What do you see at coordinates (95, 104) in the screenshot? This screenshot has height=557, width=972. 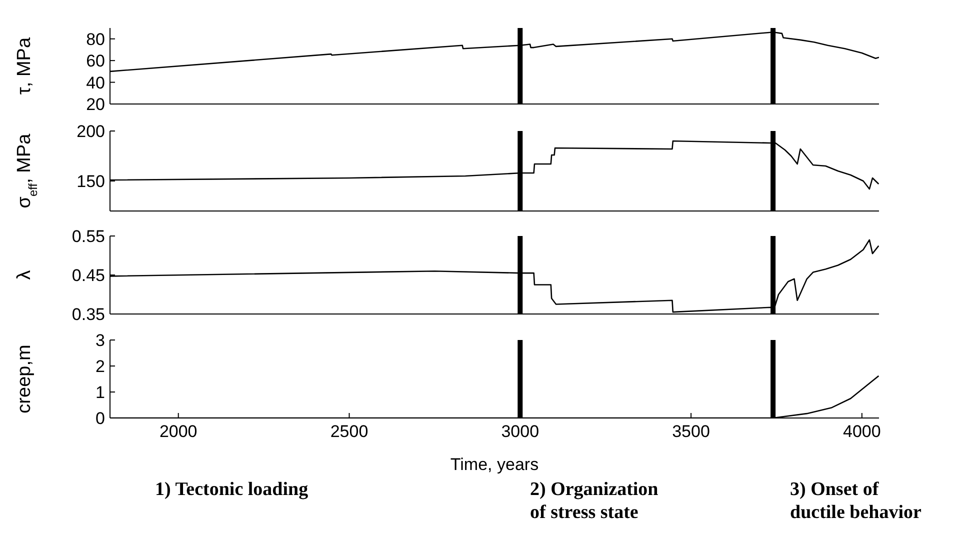 I see `y-tick-label: 20` at bounding box center [95, 104].